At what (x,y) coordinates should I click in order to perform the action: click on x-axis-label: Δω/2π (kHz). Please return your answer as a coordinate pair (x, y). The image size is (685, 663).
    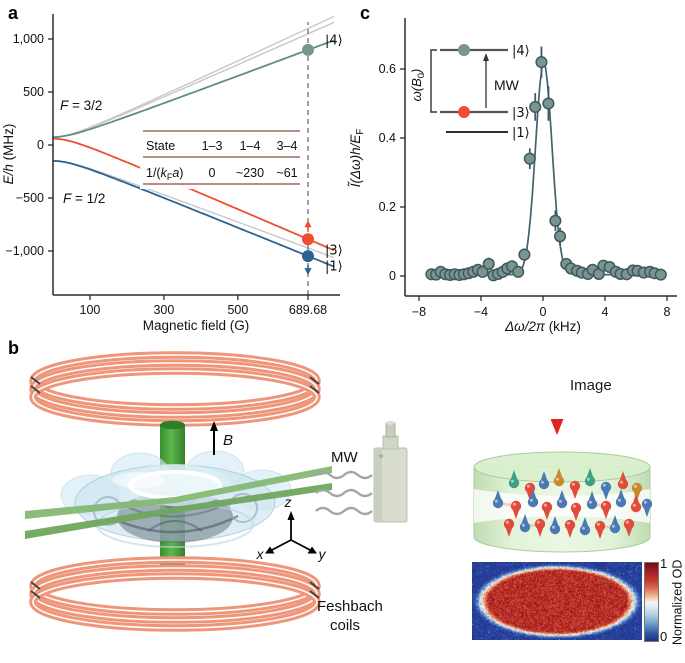
    Looking at the image, I should click on (542, 326).